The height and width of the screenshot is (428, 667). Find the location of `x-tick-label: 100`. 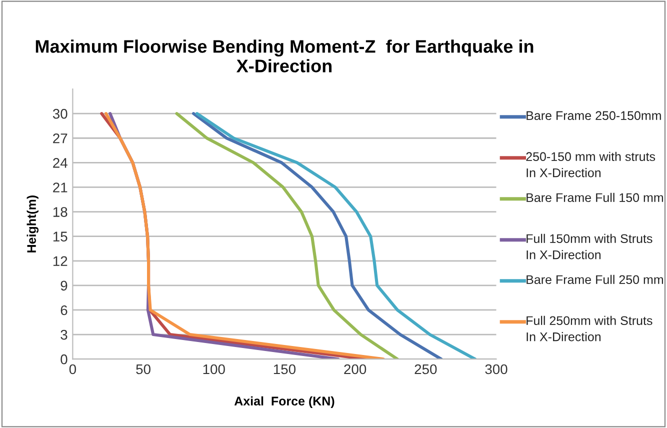

x-tick-label: 100 is located at coordinates (214, 369).